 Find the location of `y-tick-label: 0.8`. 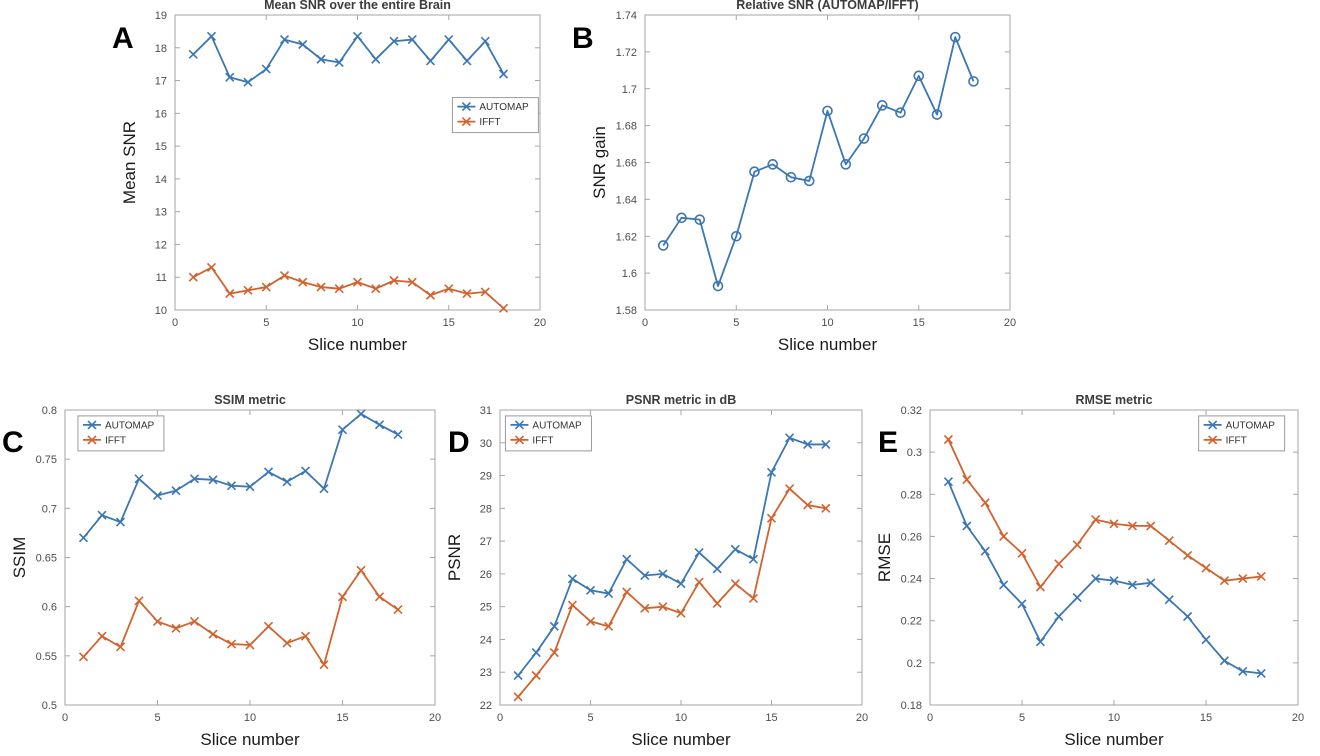

y-tick-label: 0.8 is located at coordinates (49, 411).